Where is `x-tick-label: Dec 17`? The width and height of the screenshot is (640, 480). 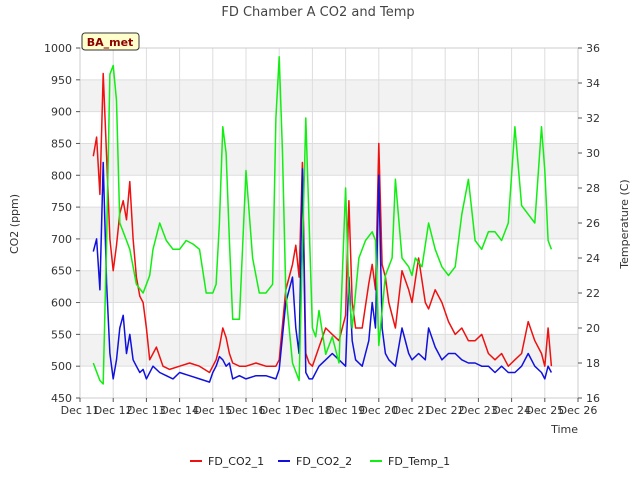
x-tick-label: Dec 17 is located at coordinates (279, 410).